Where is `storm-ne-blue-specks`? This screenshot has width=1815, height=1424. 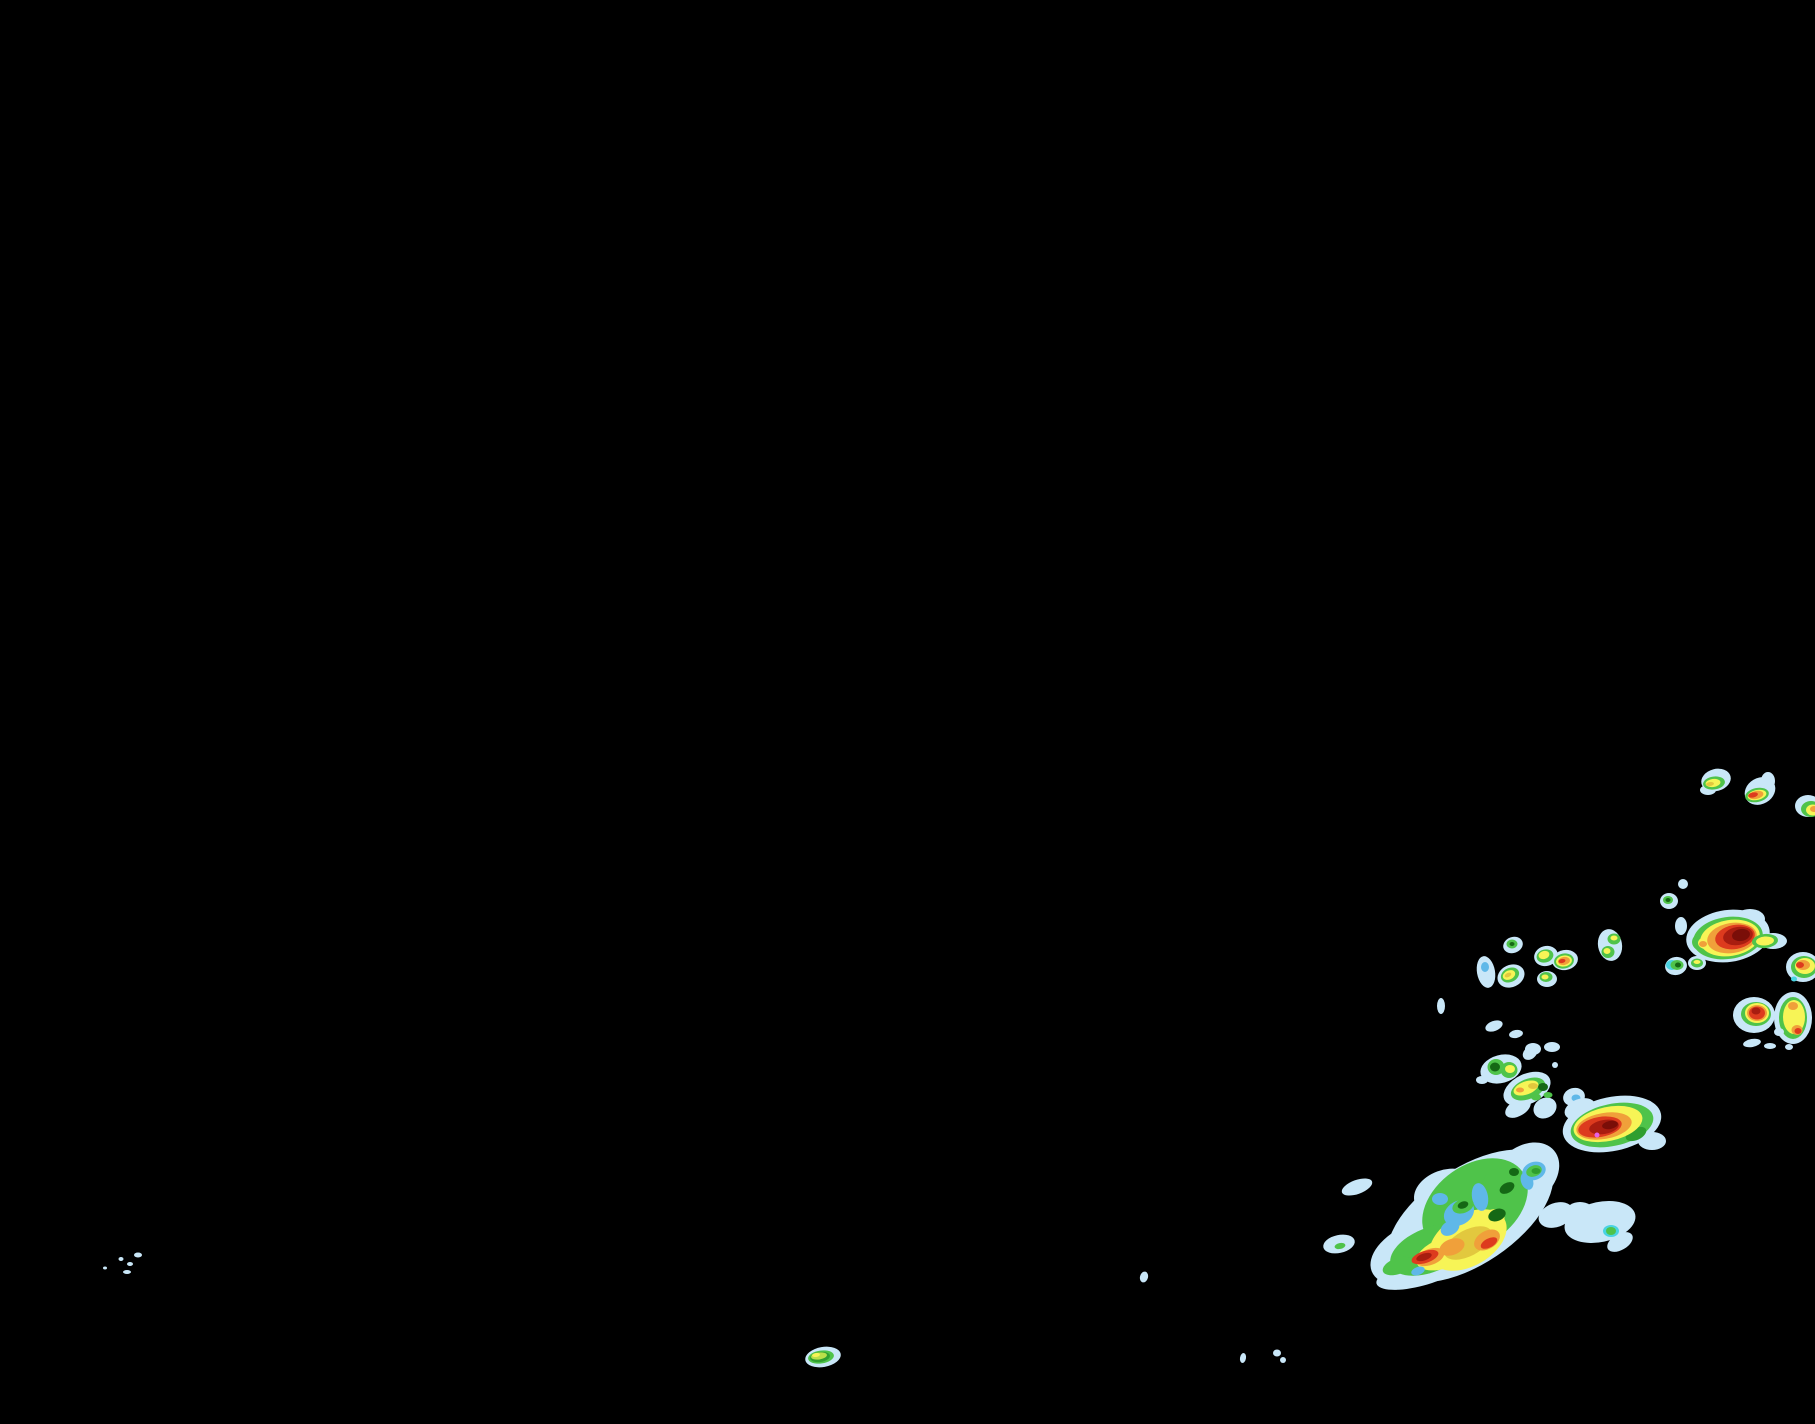
storm-ne-blue-specks is located at coordinates (1759, 1043).